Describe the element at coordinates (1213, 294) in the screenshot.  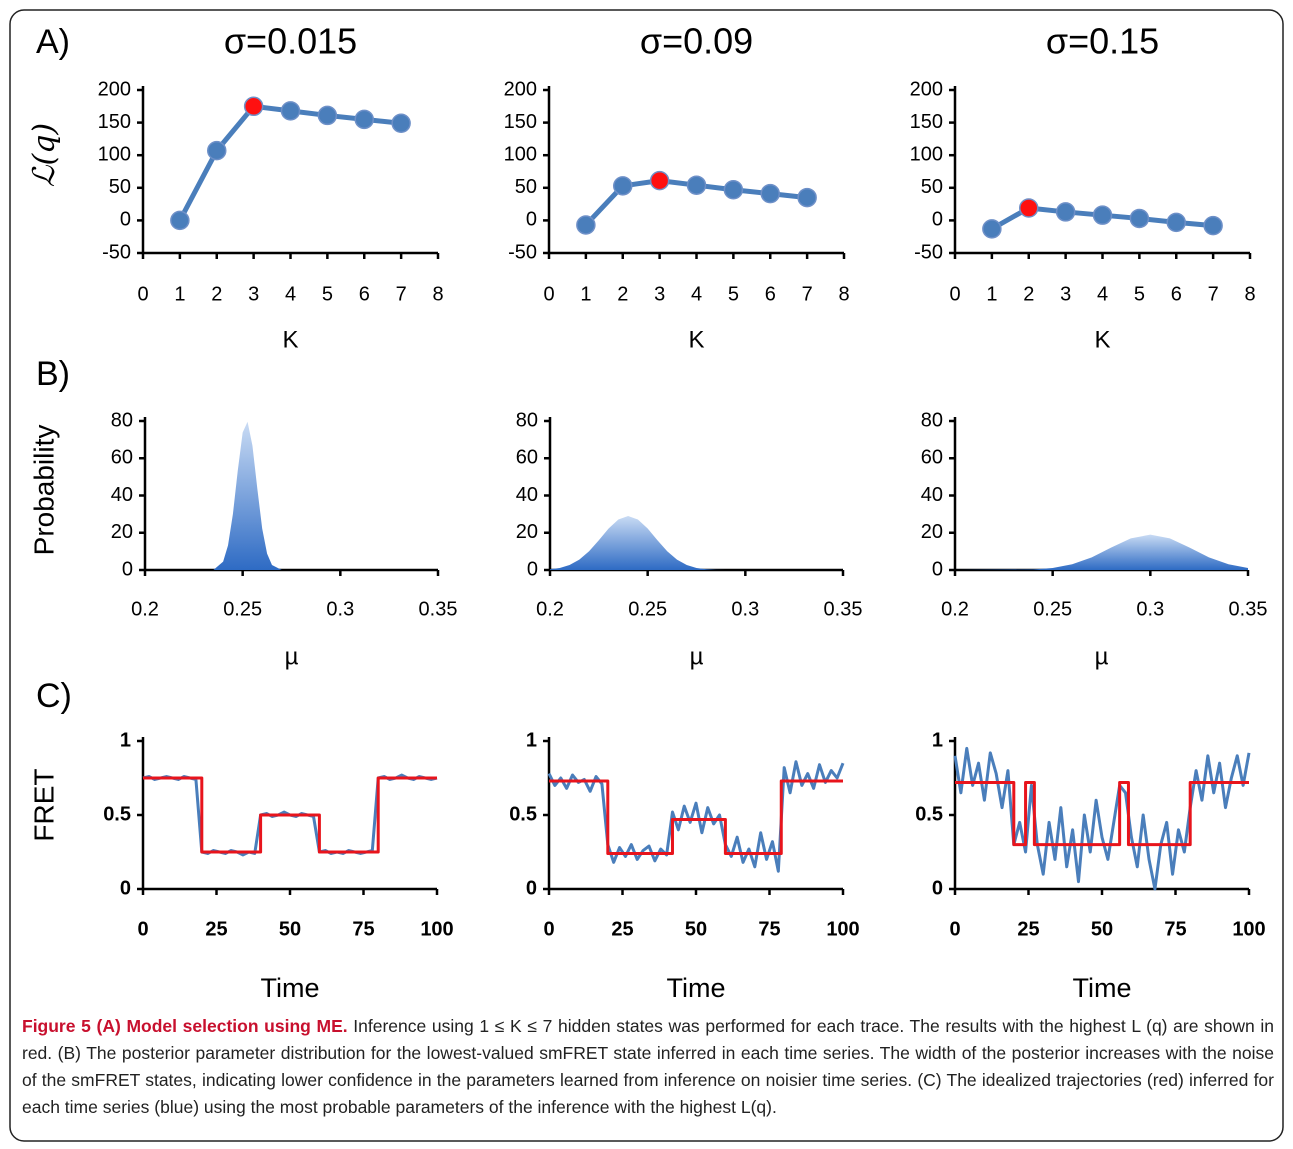
I see `x-tick-label: 7` at that location.